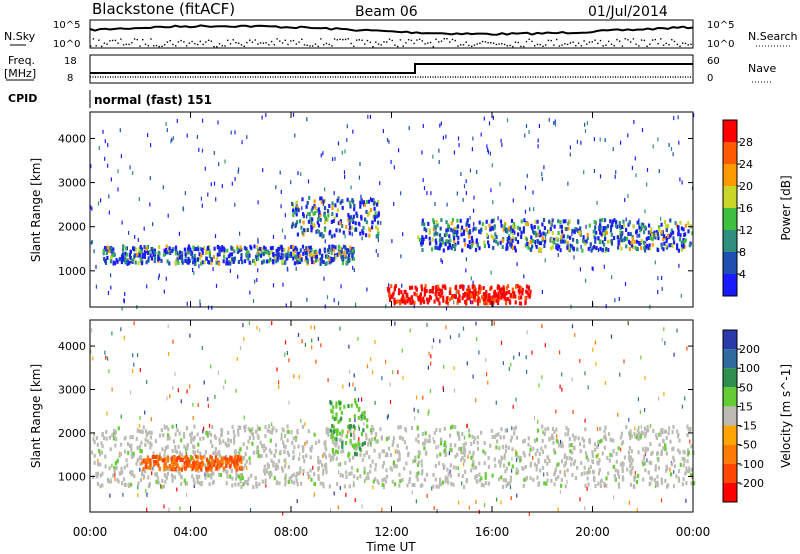 This screenshot has width=800, height=554. I want to click on colorbar-tick-label: 16, so click(746, 208).